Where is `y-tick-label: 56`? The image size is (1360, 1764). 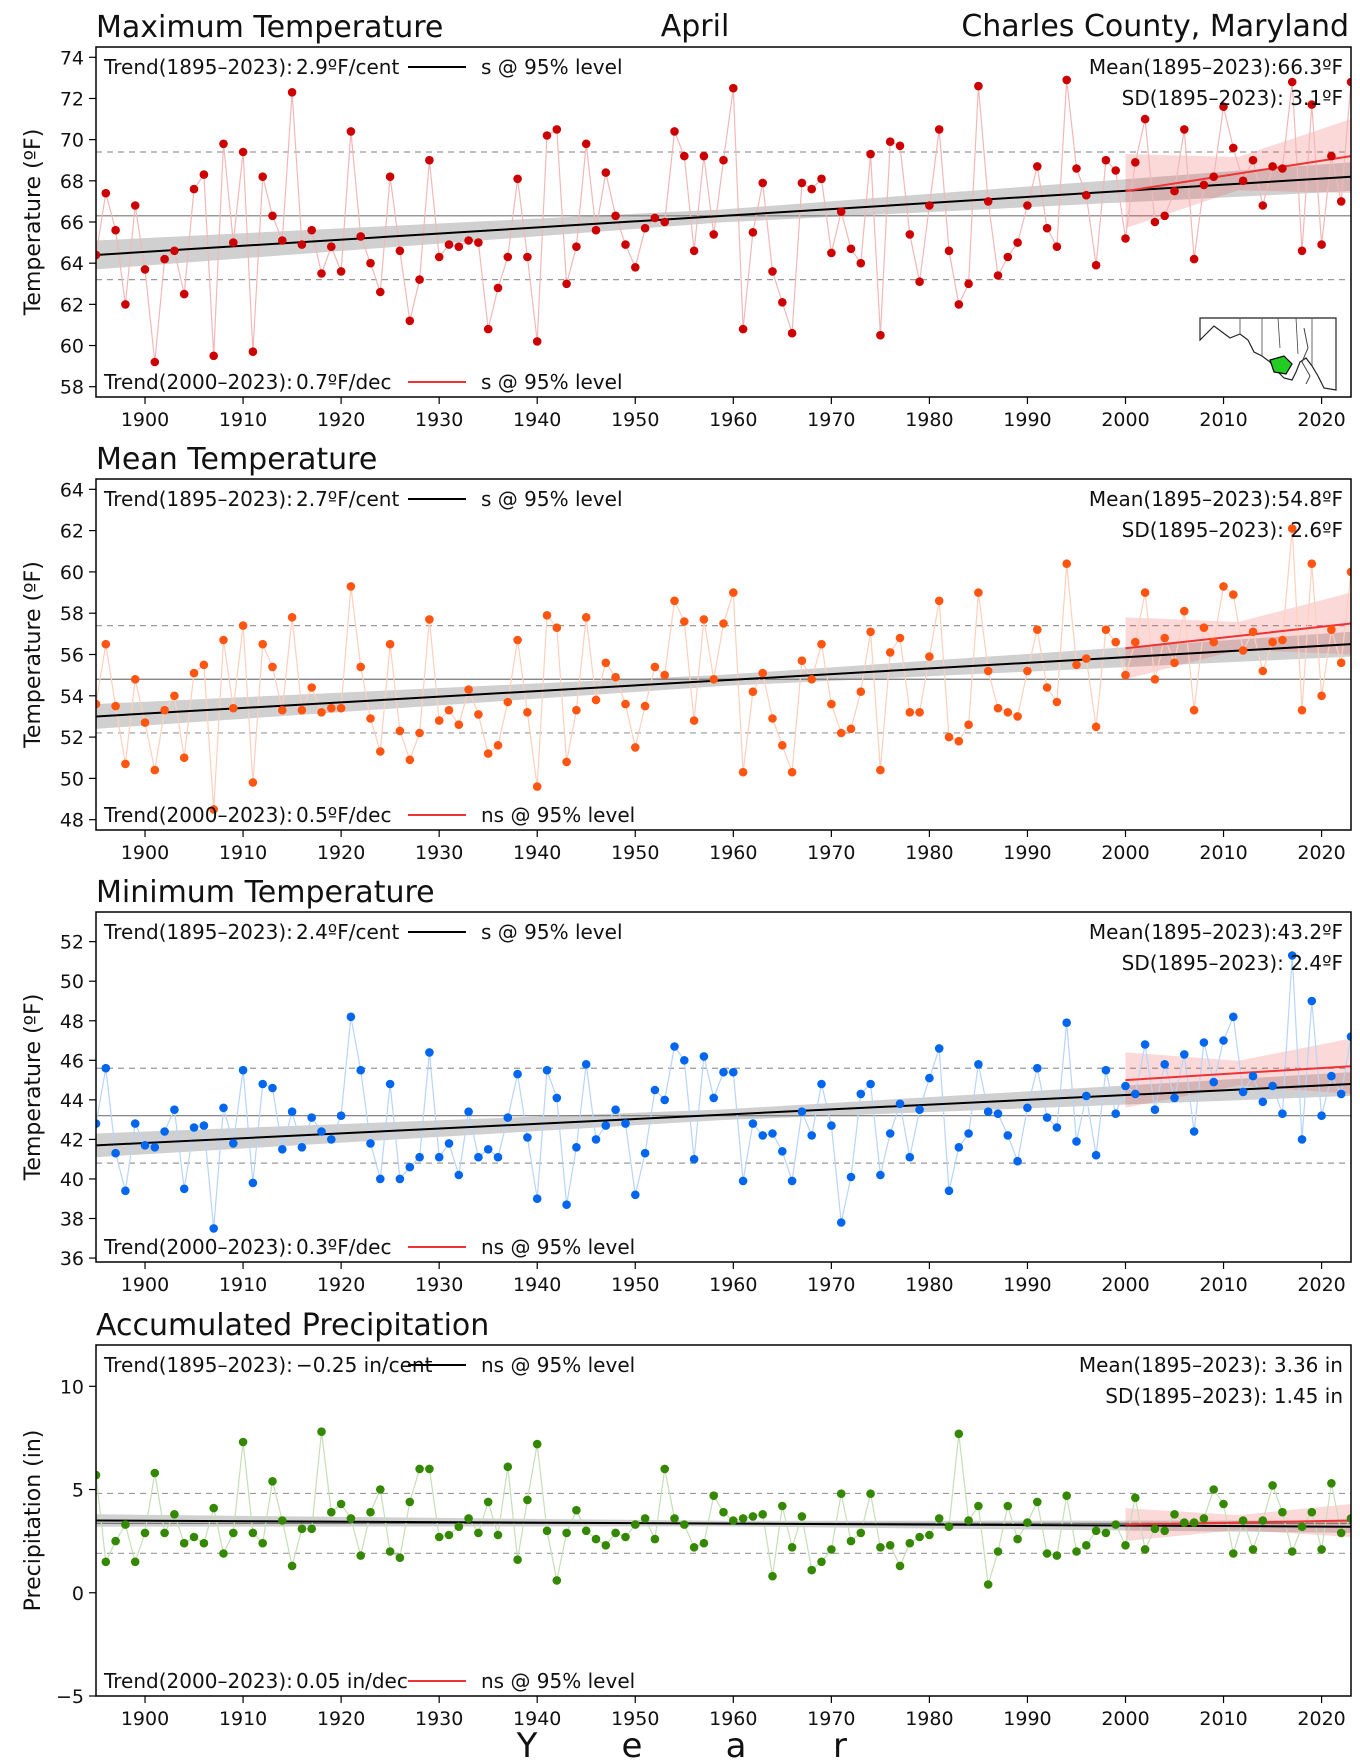 y-tick-label: 56 is located at coordinates (72, 656).